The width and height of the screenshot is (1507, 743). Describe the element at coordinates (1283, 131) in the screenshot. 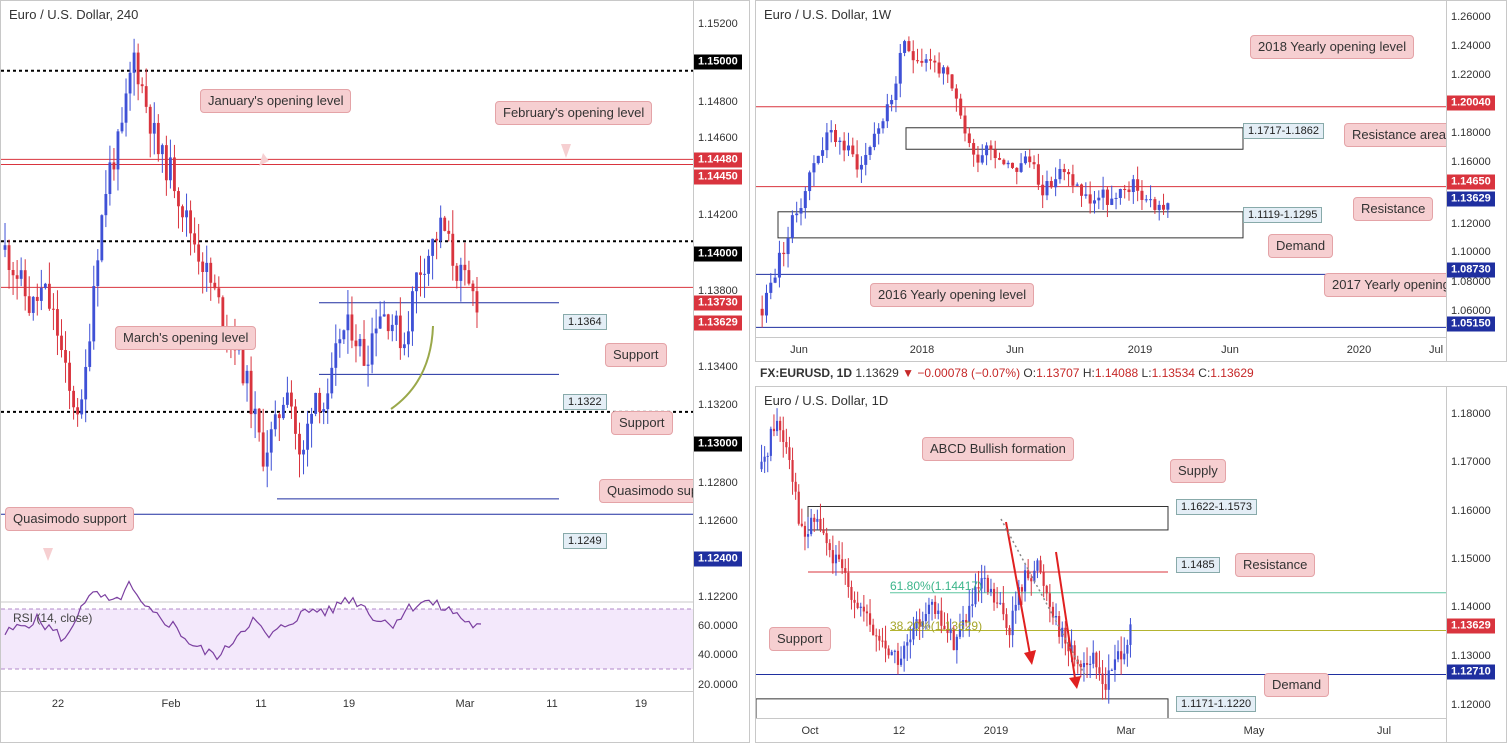

I see `zone-box-resistance: 1.1717-1.1862` at that location.